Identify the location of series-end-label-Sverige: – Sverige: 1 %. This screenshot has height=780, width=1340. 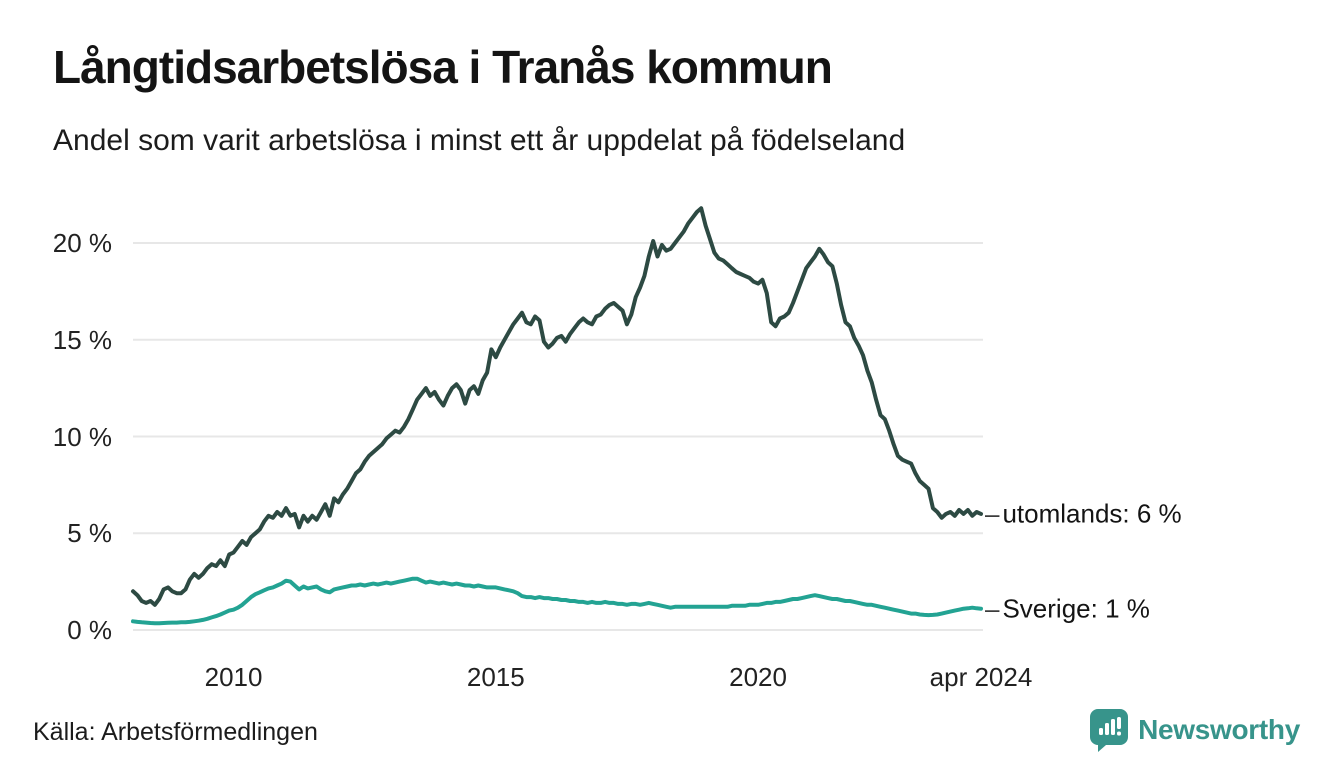
(1067, 608).